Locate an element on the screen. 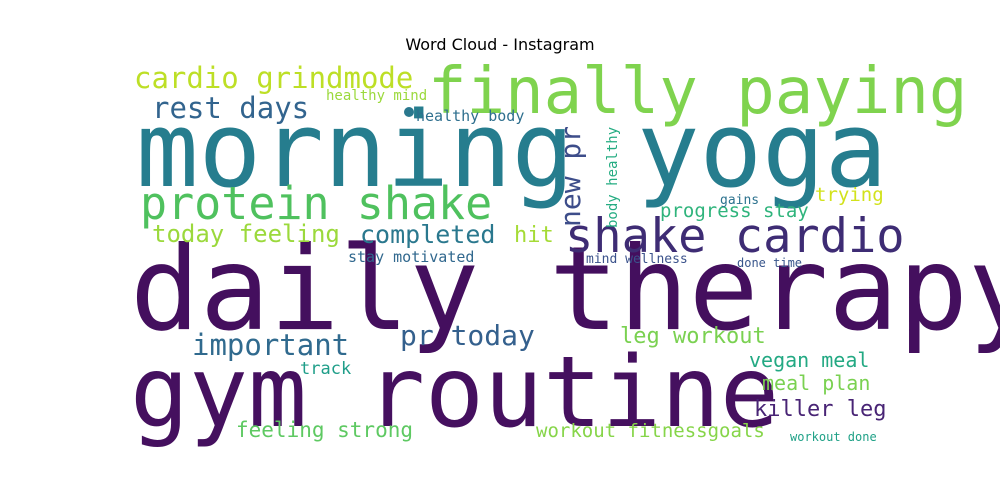 Image resolution: width=1000 pixels, height=500 pixels. word-shake-cardio: shake cardio is located at coordinates (735, 236).